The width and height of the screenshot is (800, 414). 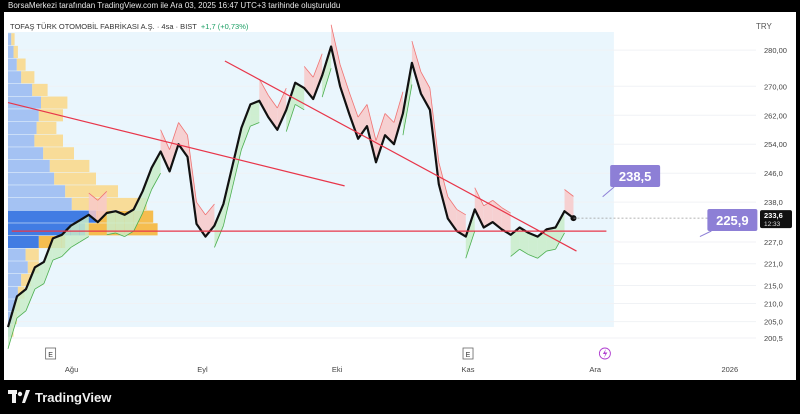 What do you see at coordinates (73, 397) in the screenshot?
I see `tradingview-brand: TradingView` at bounding box center [73, 397].